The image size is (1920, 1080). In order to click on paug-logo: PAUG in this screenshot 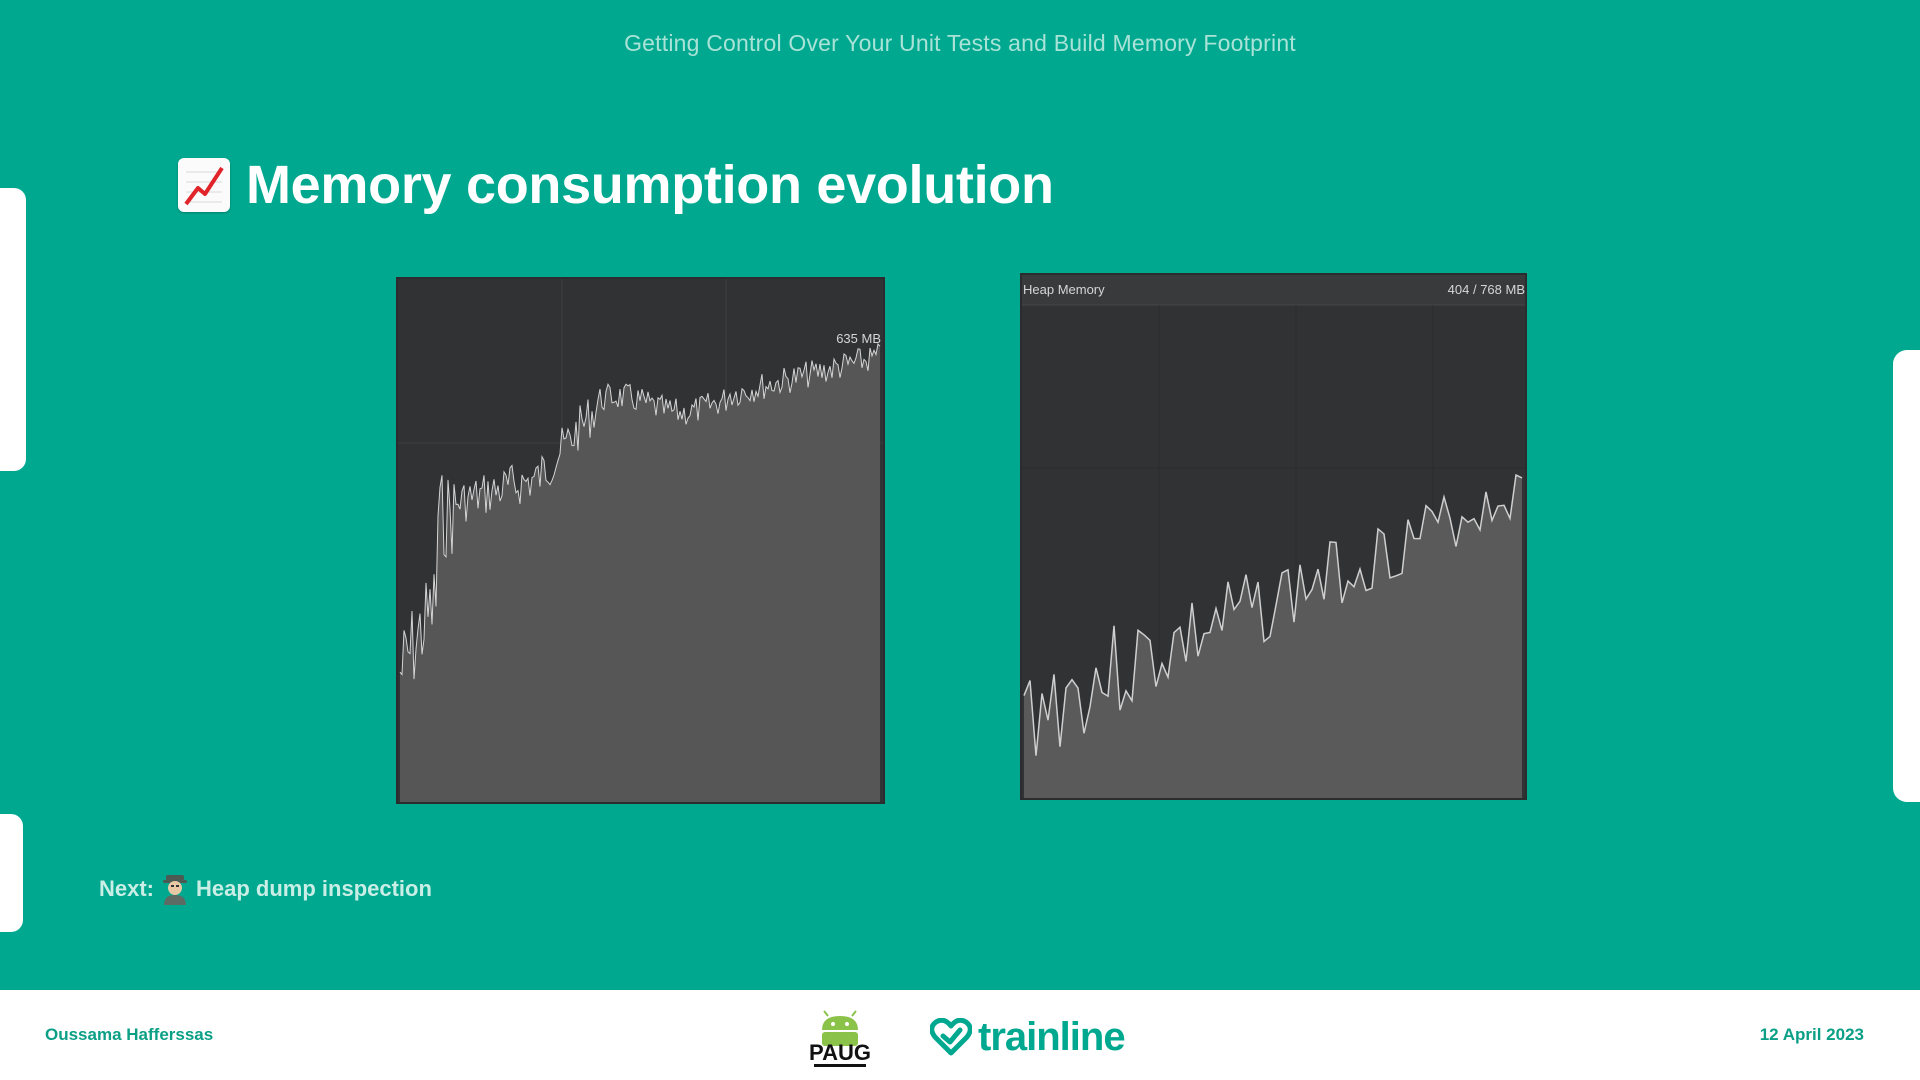, I will do `click(840, 1039)`.